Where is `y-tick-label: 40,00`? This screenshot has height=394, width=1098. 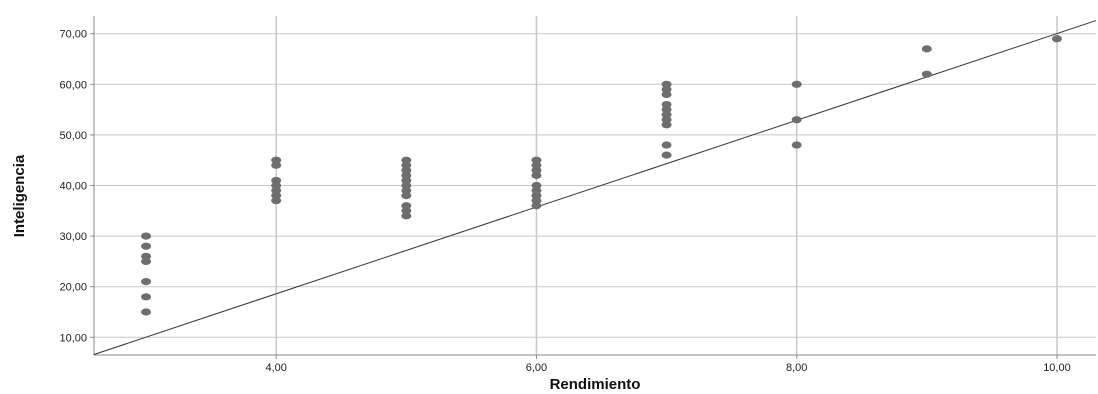 y-tick-label: 40,00 is located at coordinates (73, 187).